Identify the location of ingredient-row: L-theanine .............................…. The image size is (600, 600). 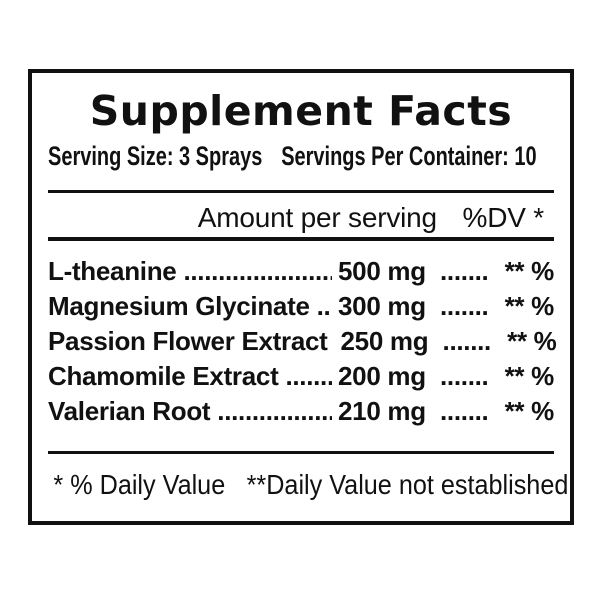
(301, 271).